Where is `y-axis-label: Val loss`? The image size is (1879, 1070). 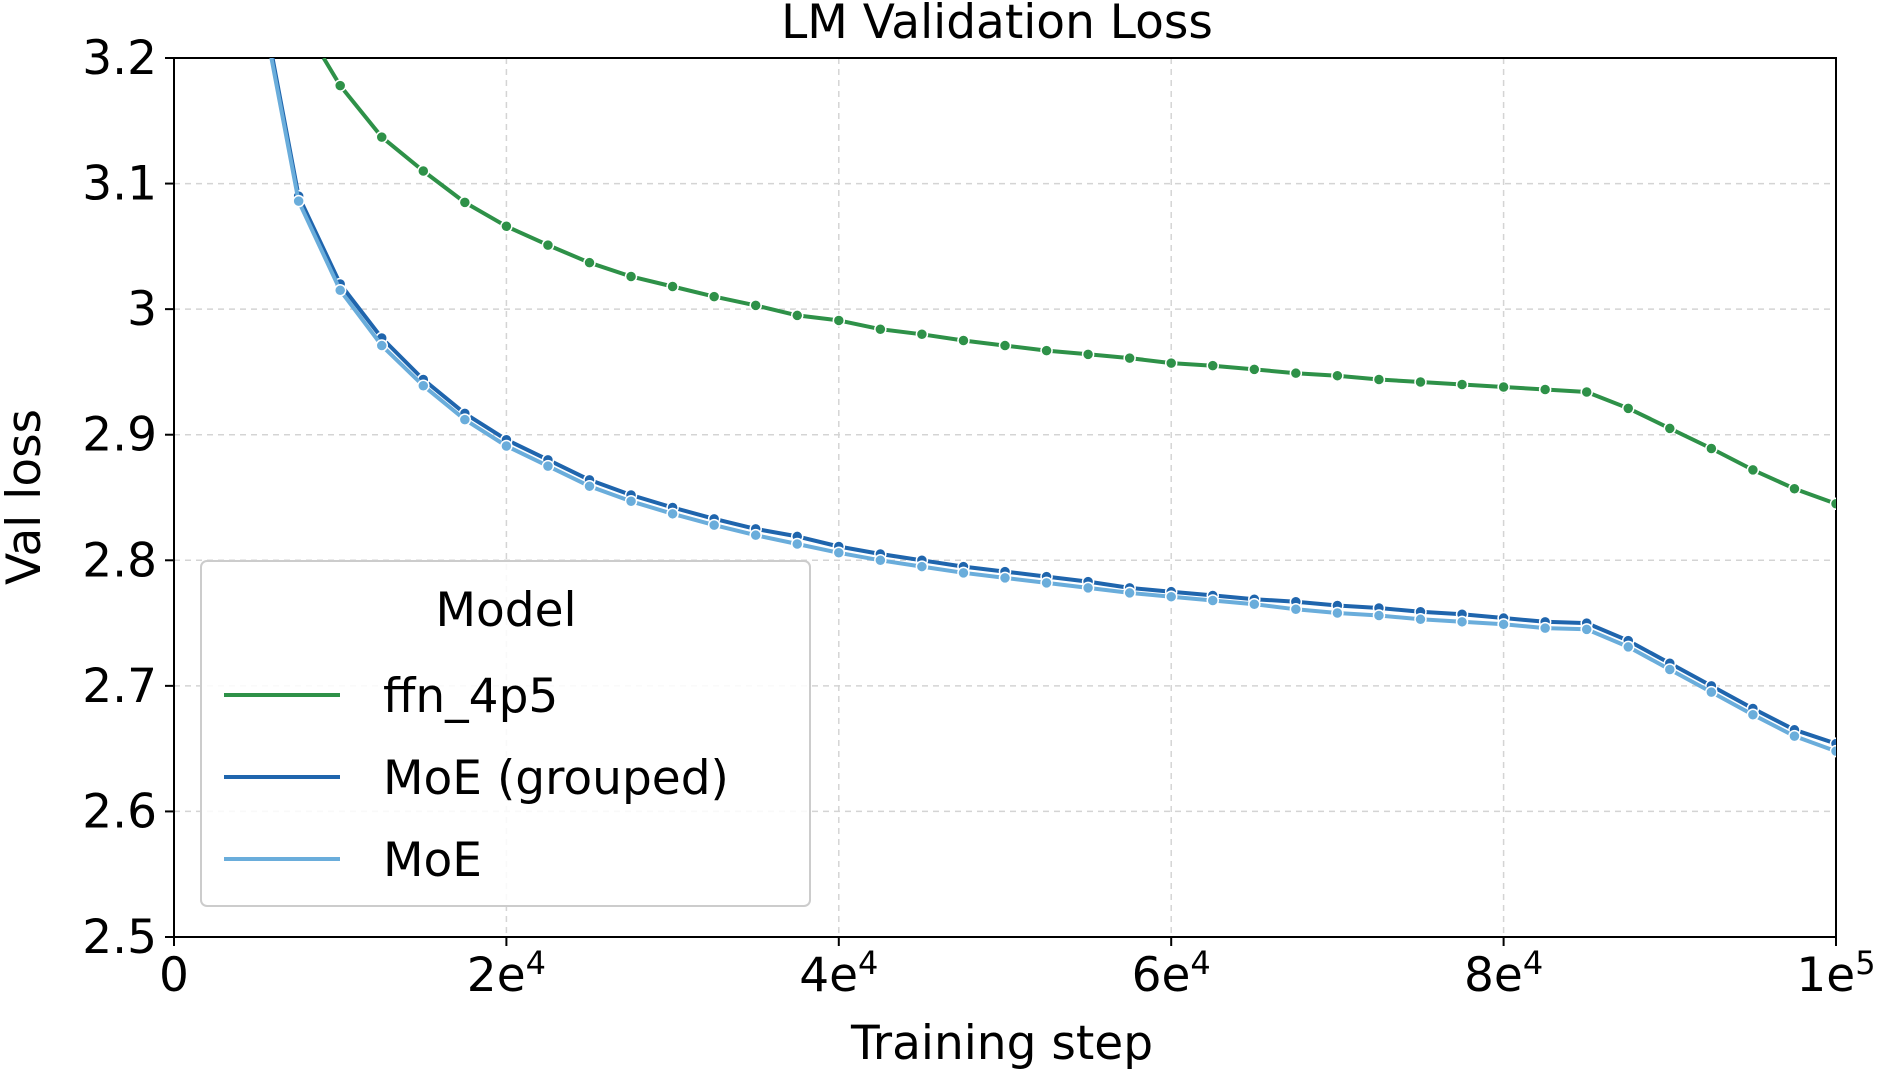
y-axis-label: Val loss is located at coordinates (26, 497).